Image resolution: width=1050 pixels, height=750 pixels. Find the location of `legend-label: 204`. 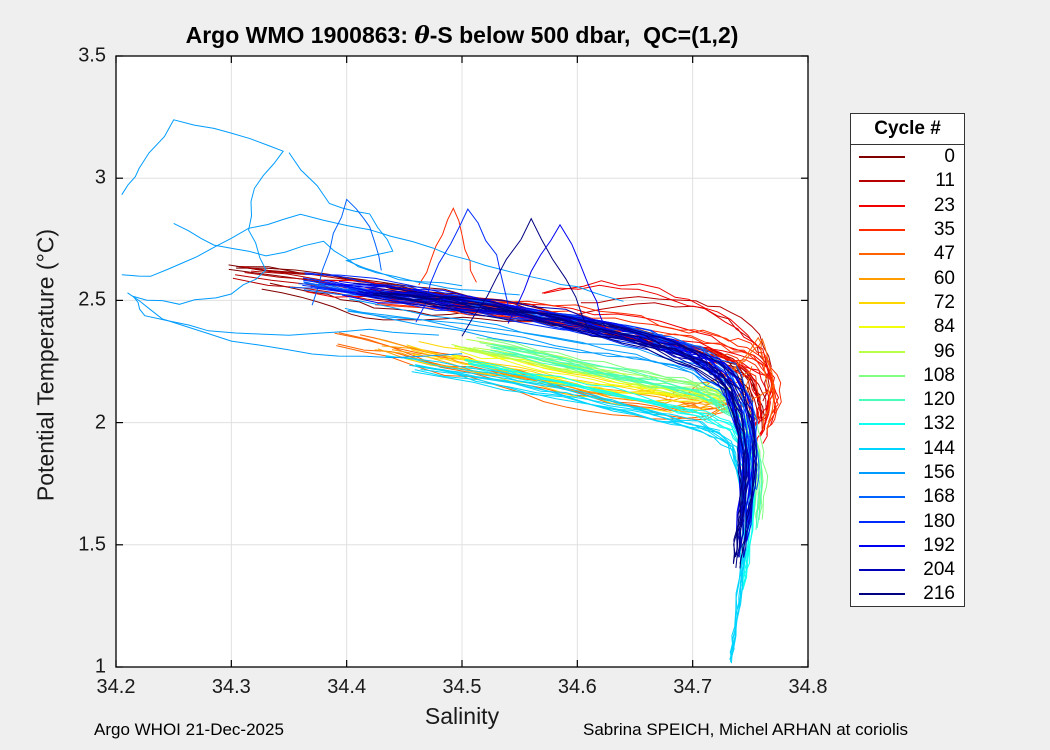

legend-label: 204 is located at coordinates (939, 570).